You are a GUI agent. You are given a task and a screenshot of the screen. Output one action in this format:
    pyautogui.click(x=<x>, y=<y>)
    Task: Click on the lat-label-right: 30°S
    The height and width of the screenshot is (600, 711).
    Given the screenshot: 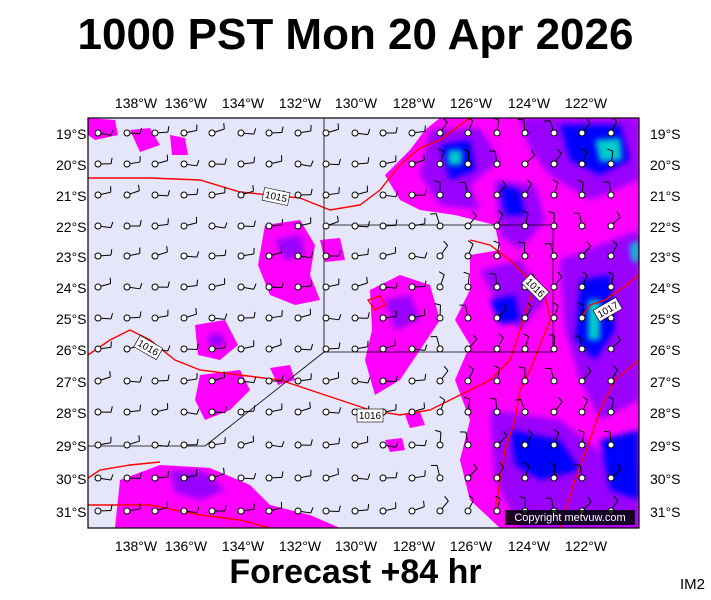 What is the action you would take?
    pyautogui.click(x=665, y=479)
    